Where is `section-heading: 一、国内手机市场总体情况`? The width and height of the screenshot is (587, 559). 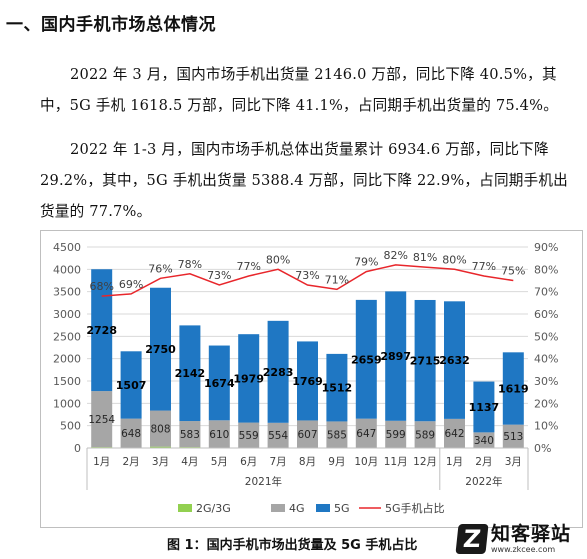
section-heading: 一、国内手机市场总体情况 is located at coordinates (111, 25).